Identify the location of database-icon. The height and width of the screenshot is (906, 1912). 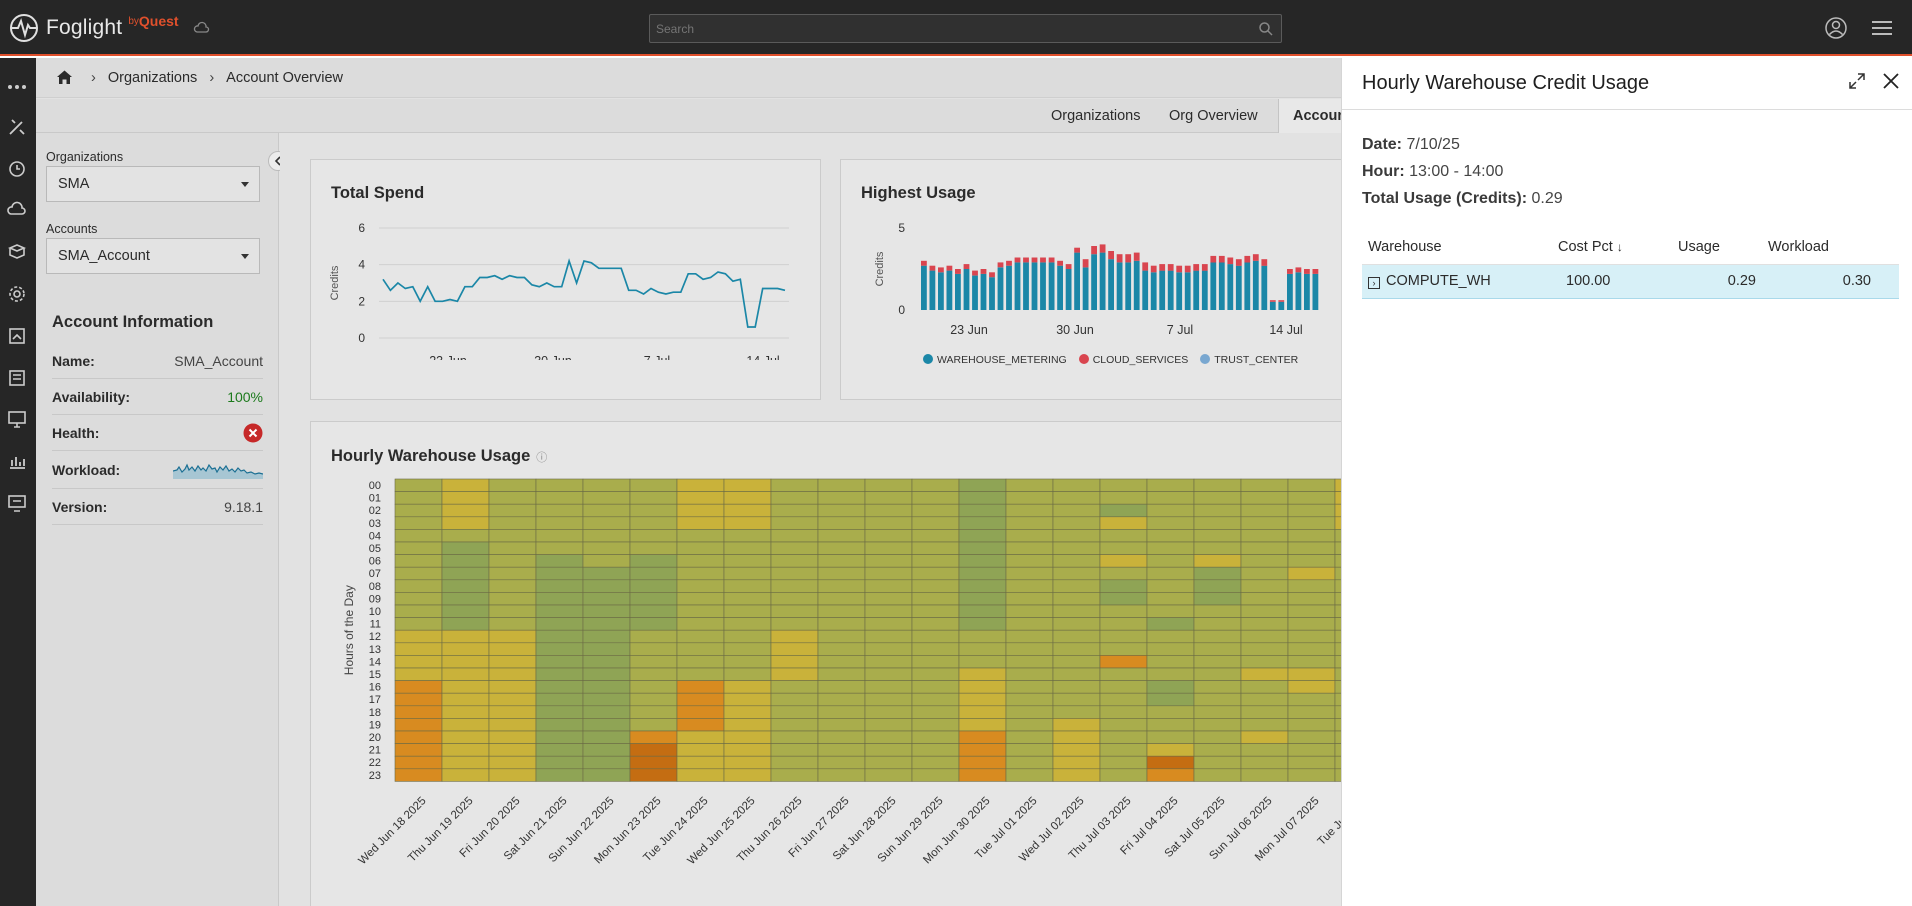
(17, 252).